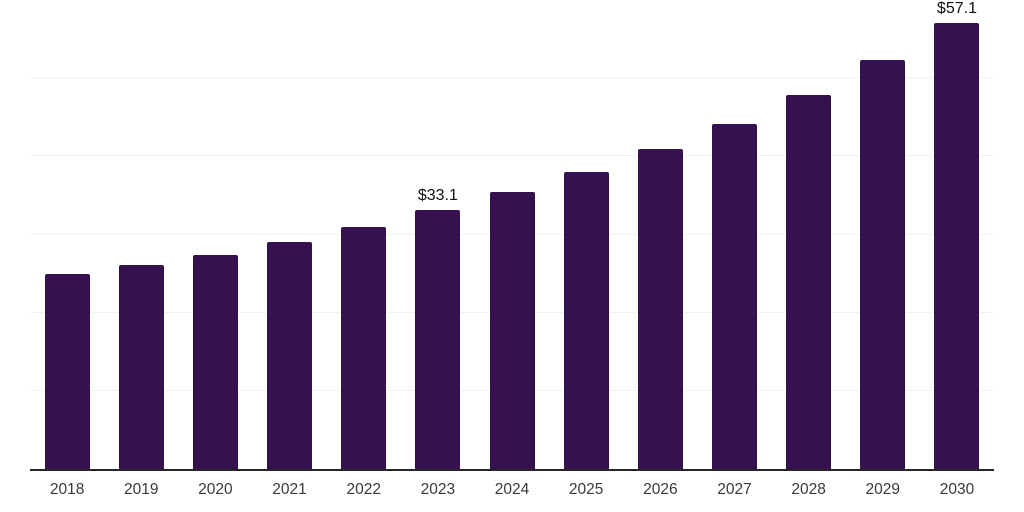  Describe the element at coordinates (215, 361) in the screenshot. I see `bar-2020` at that location.